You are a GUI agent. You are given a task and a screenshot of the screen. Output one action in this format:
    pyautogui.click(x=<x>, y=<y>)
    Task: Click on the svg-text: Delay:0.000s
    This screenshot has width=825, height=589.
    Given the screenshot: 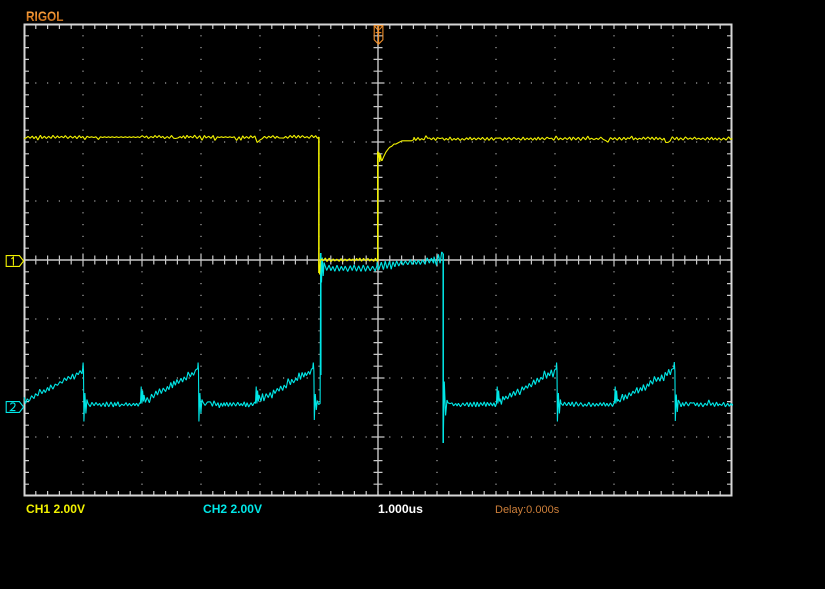 What is the action you would take?
    pyautogui.click(x=527, y=510)
    